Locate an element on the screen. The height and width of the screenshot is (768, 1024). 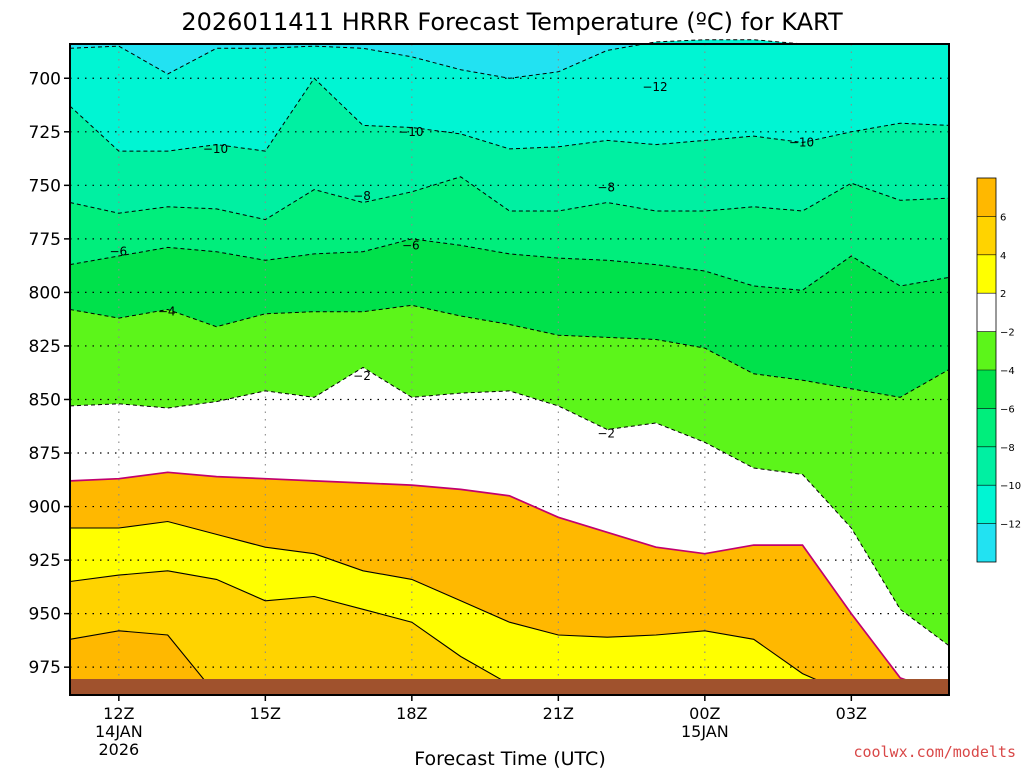
contour-label: −4 is located at coordinates (167, 312).